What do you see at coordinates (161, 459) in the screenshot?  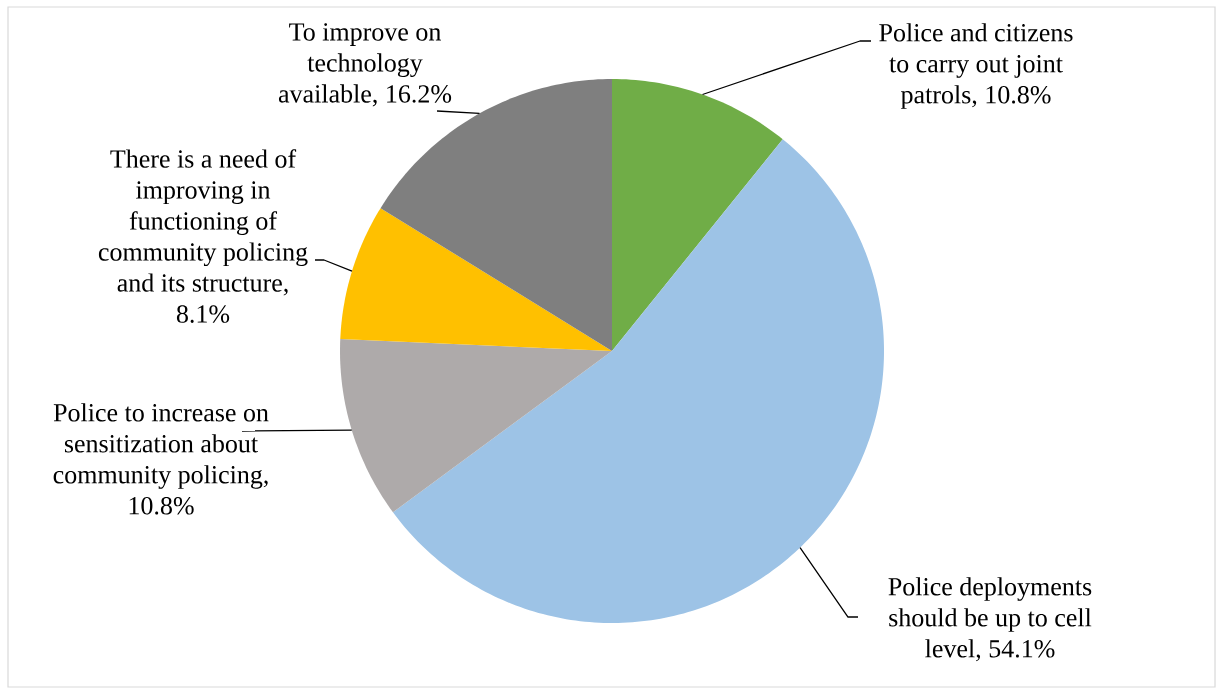 I see `slice-label: Police to increase on sensitization about community policing, 10.8%` at bounding box center [161, 459].